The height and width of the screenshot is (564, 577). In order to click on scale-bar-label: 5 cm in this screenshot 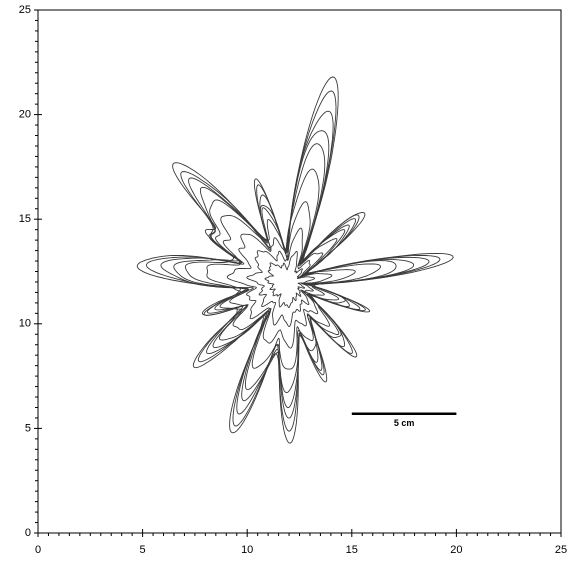, I will do `click(404, 423)`.